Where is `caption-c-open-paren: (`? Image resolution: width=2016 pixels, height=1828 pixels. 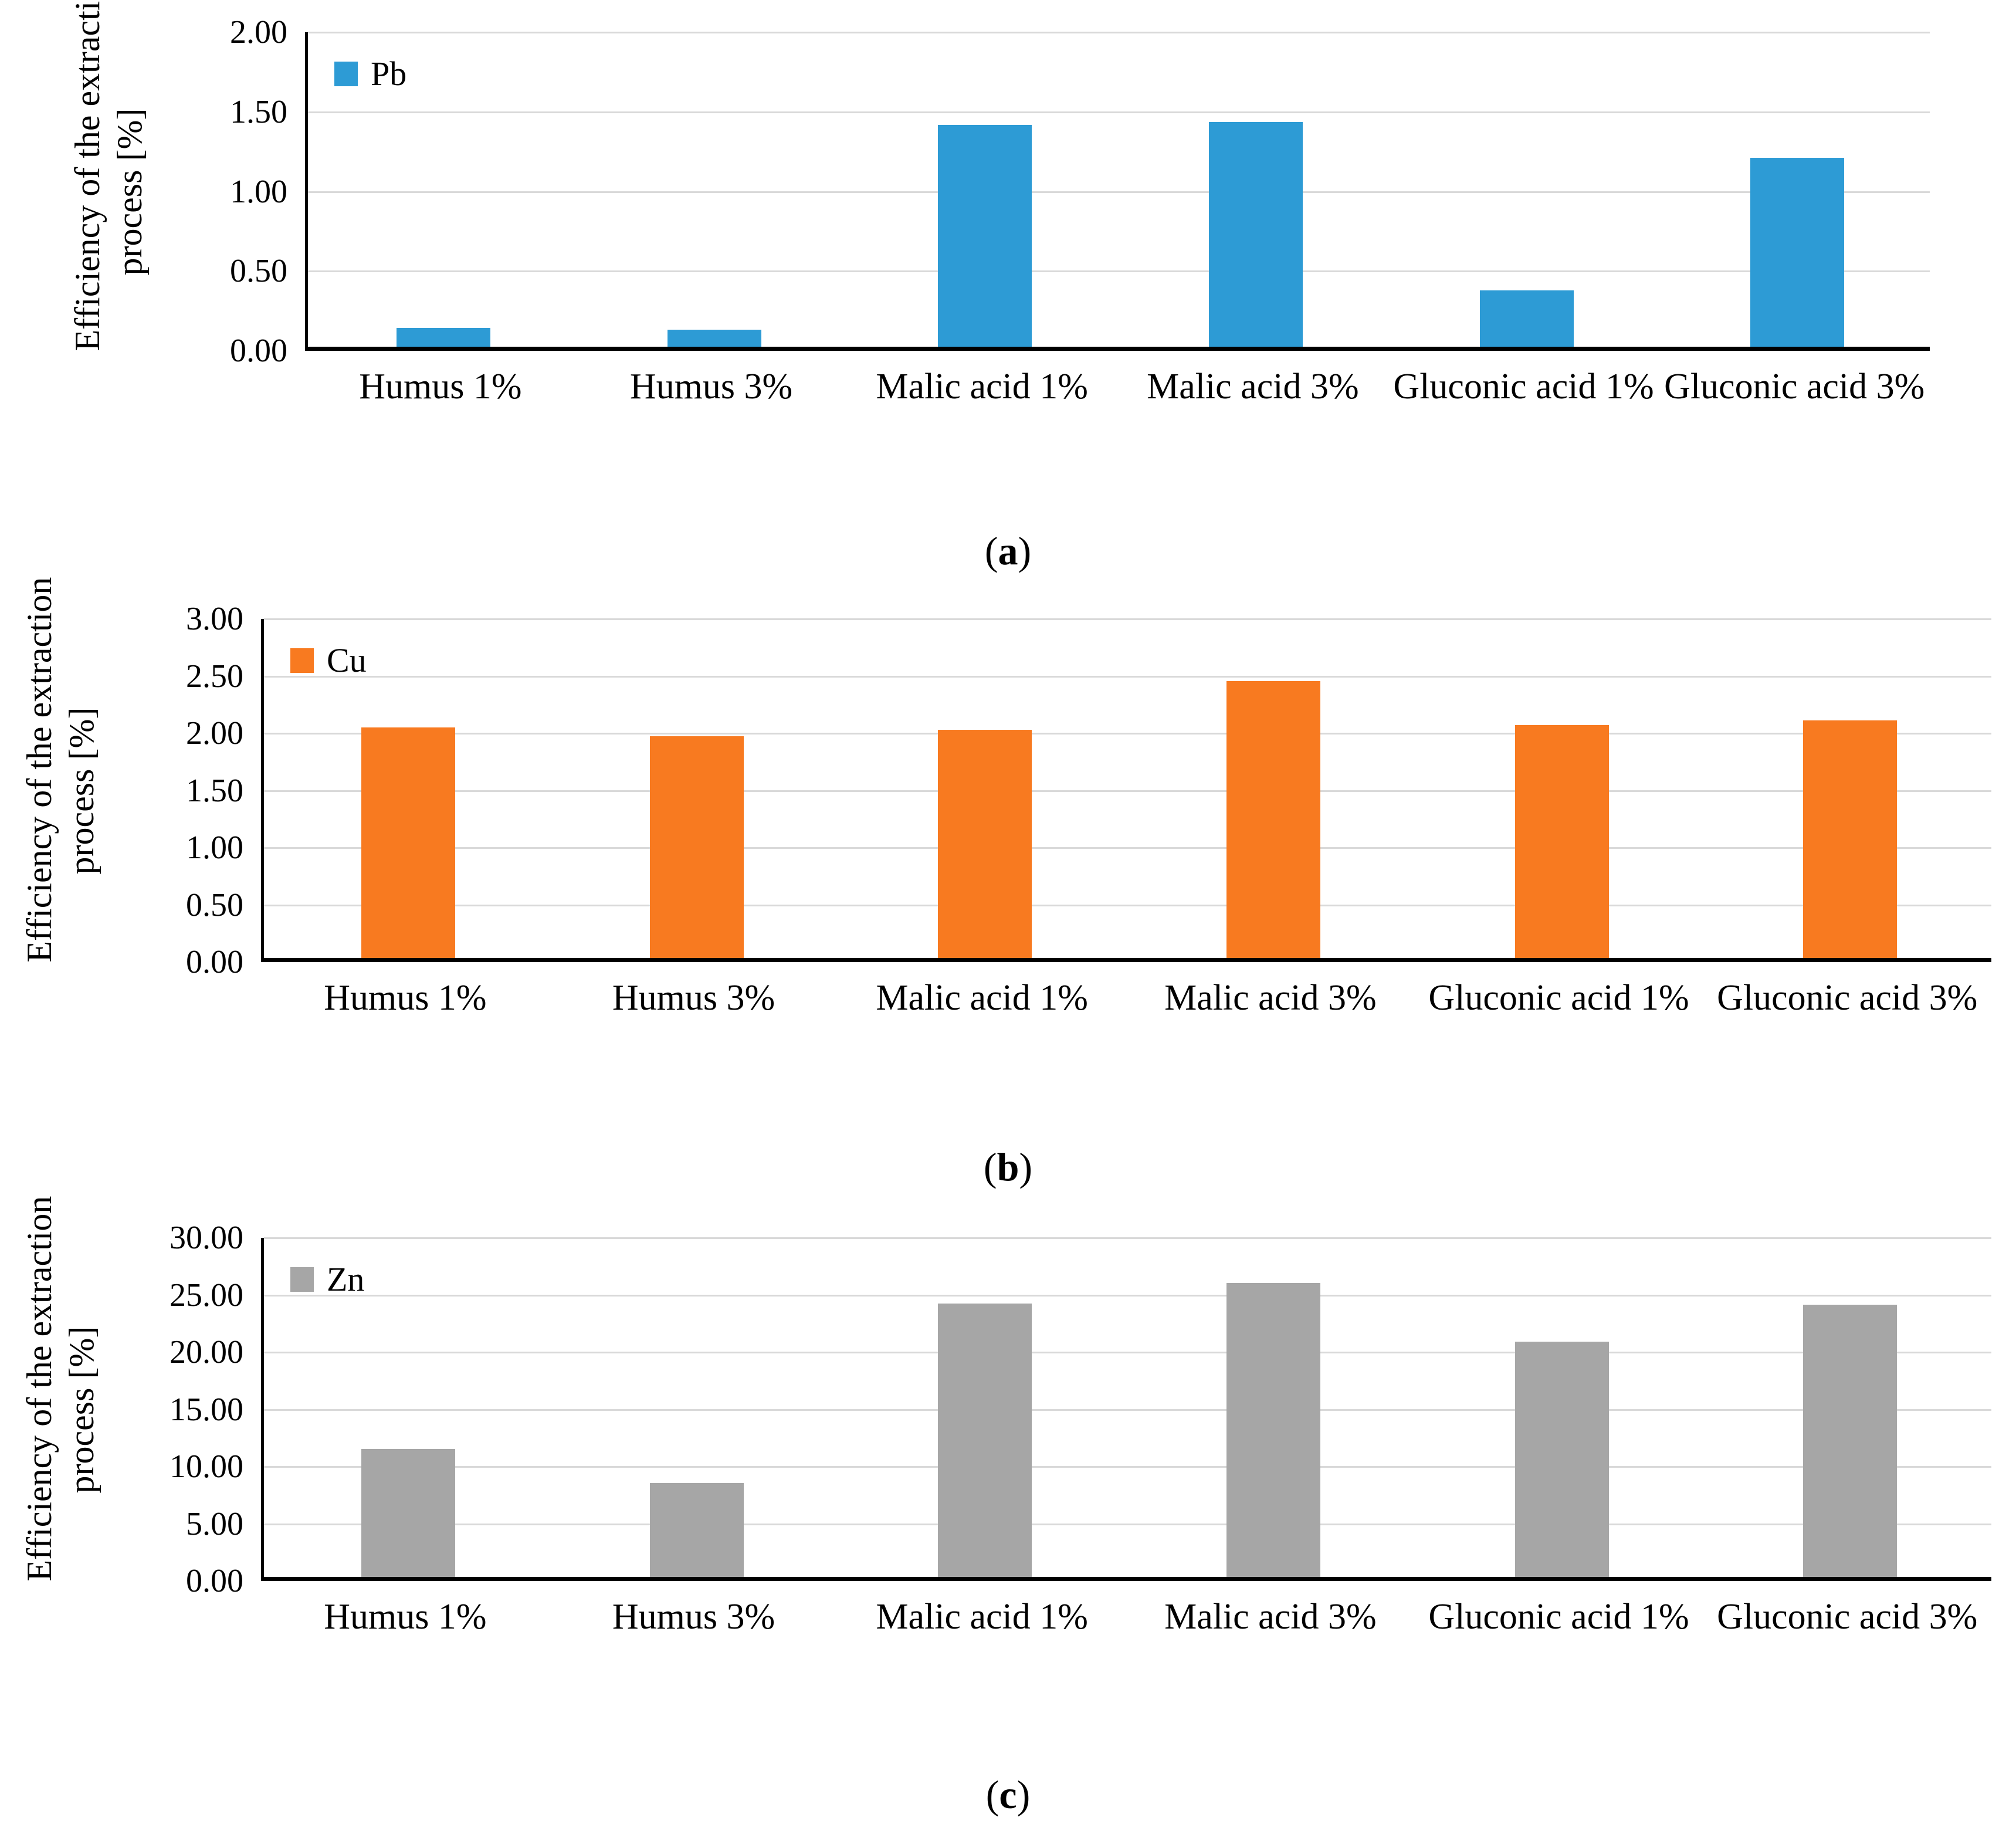 caption-c-open-paren: ( is located at coordinates (992, 1795).